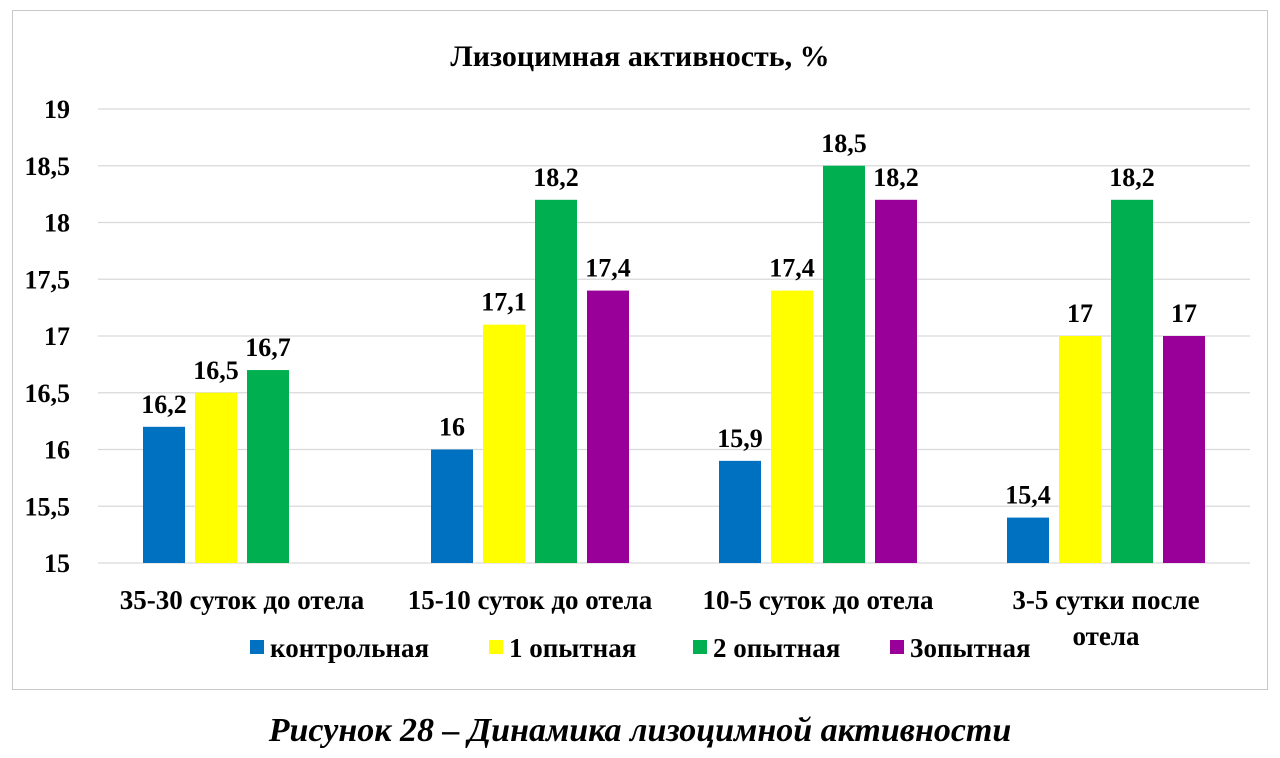  What do you see at coordinates (268, 347) in the screenshot?
I see `data-label: 16,7` at bounding box center [268, 347].